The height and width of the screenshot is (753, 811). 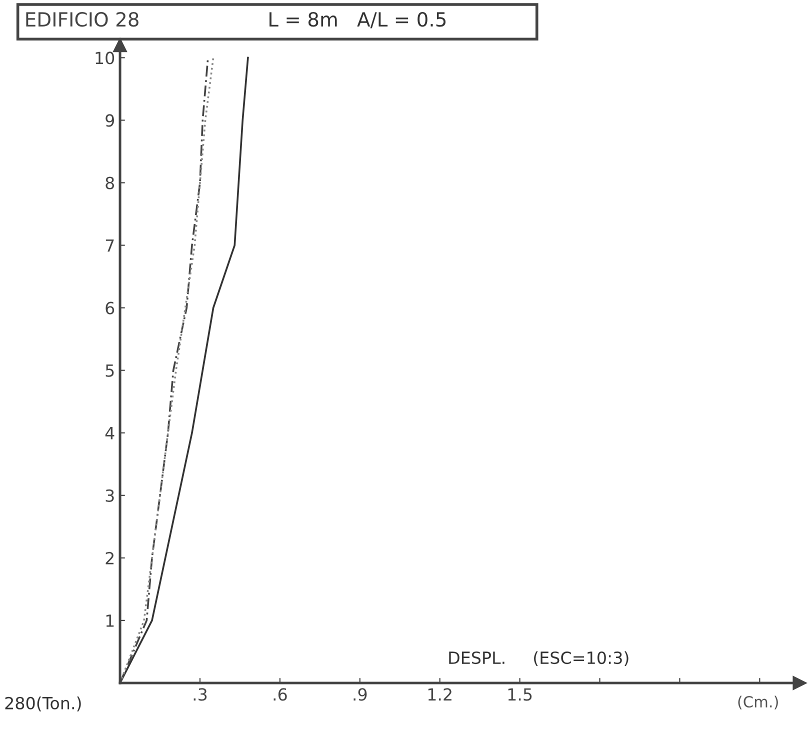 I want to click on y-tick-label: 8, so click(x=110, y=183).